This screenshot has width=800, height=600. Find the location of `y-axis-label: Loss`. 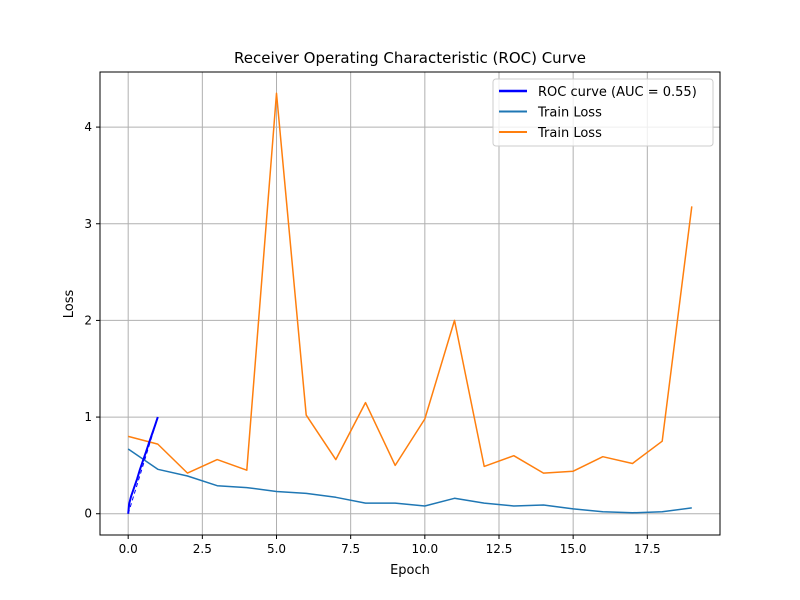

y-axis-label: Loss is located at coordinates (69, 304).